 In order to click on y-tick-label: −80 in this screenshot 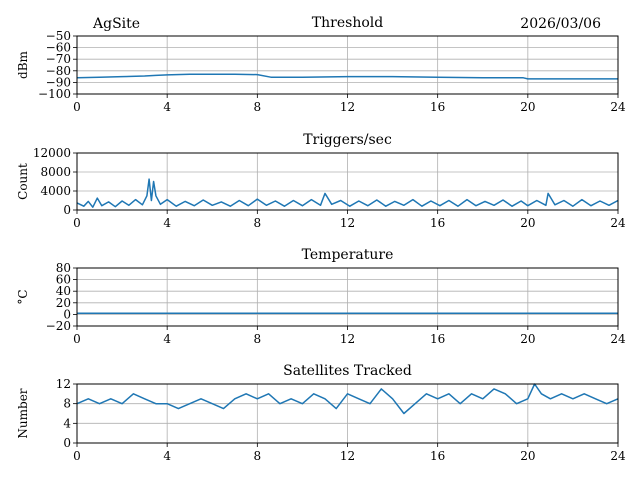, I will do `click(58, 71)`.